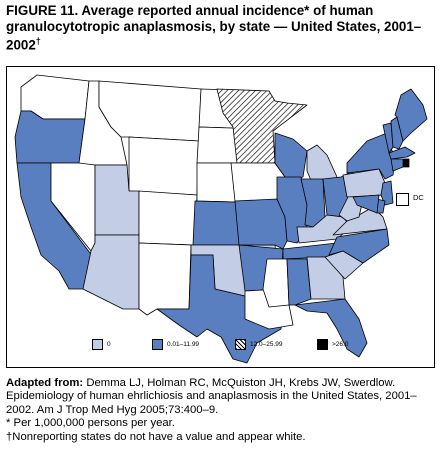 This screenshot has width=443, height=456. What do you see at coordinates (402, 153) in the screenshot?
I see `state-ma` at bounding box center [402, 153].